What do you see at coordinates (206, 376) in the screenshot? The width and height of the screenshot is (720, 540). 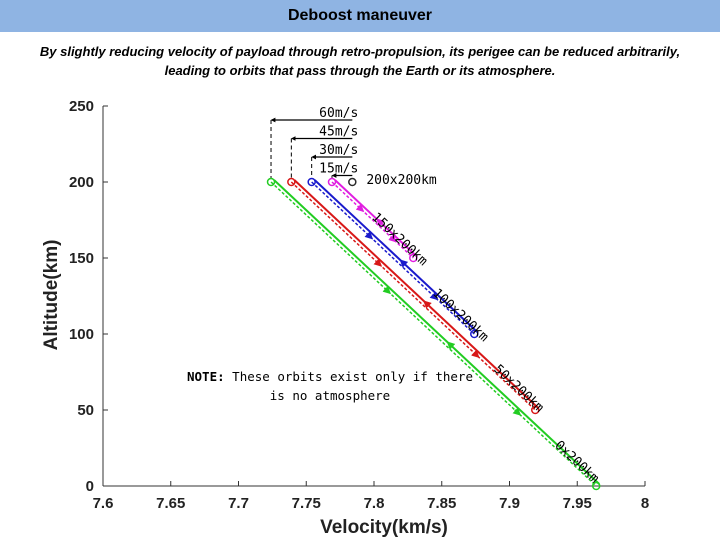 I see `note-bold: NOTE:` at bounding box center [206, 376].